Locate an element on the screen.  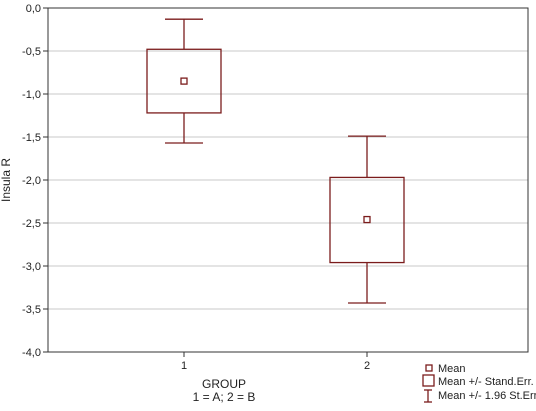
y-tick-label: -1,5 is located at coordinates (31, 138).